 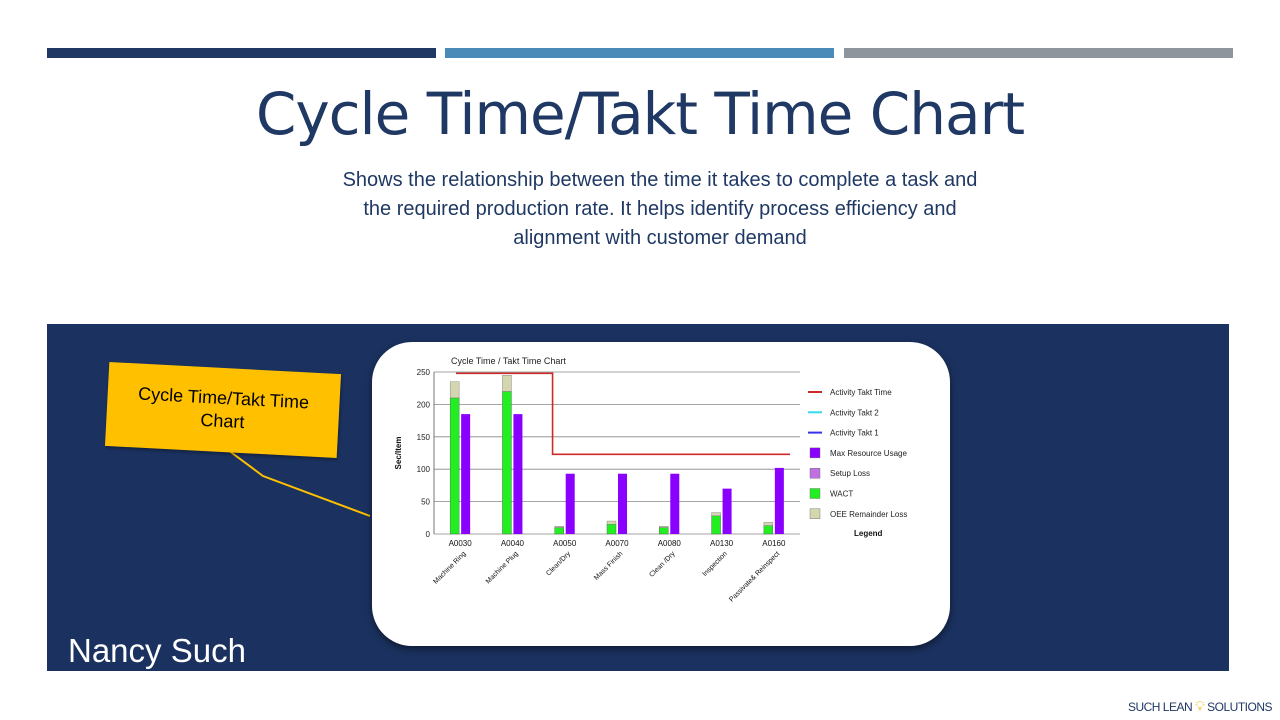 I want to click on slide-title: Cycle Time/Takt Time Chart, so click(x=640, y=114).